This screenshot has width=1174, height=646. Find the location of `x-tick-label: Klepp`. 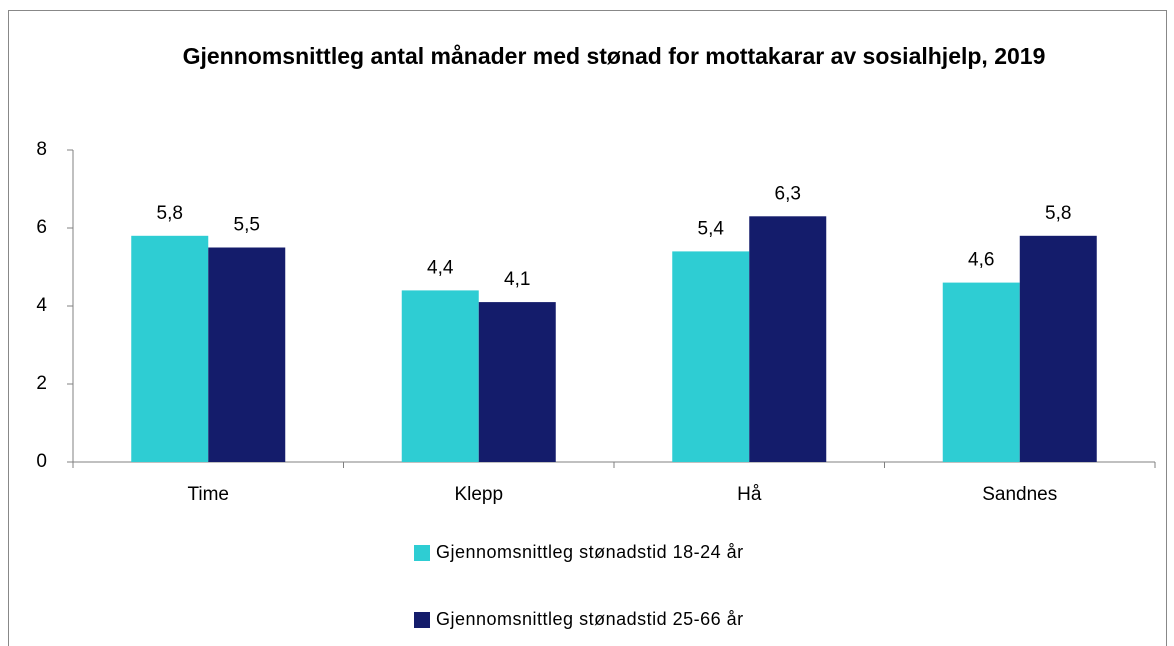

x-tick-label: Klepp is located at coordinates (478, 494).